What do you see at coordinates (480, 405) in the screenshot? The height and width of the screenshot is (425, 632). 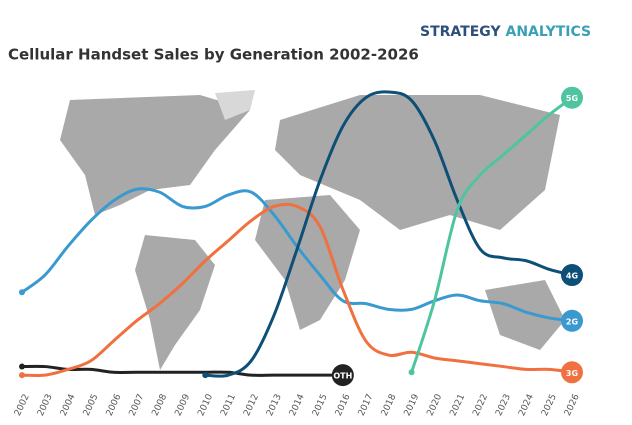 I see `x-tick-label: 2022` at bounding box center [480, 405].